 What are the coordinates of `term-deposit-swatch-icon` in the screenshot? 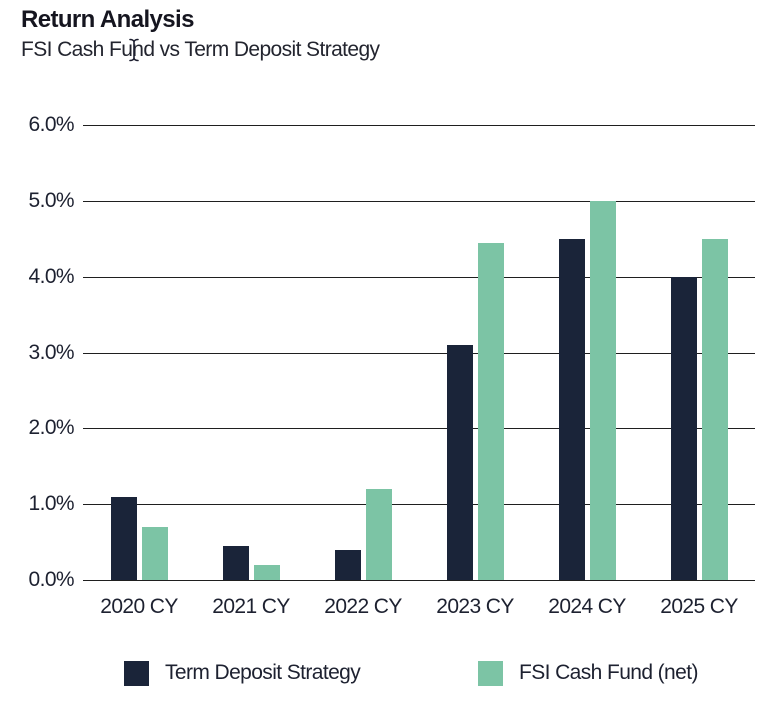 It's located at (136, 673).